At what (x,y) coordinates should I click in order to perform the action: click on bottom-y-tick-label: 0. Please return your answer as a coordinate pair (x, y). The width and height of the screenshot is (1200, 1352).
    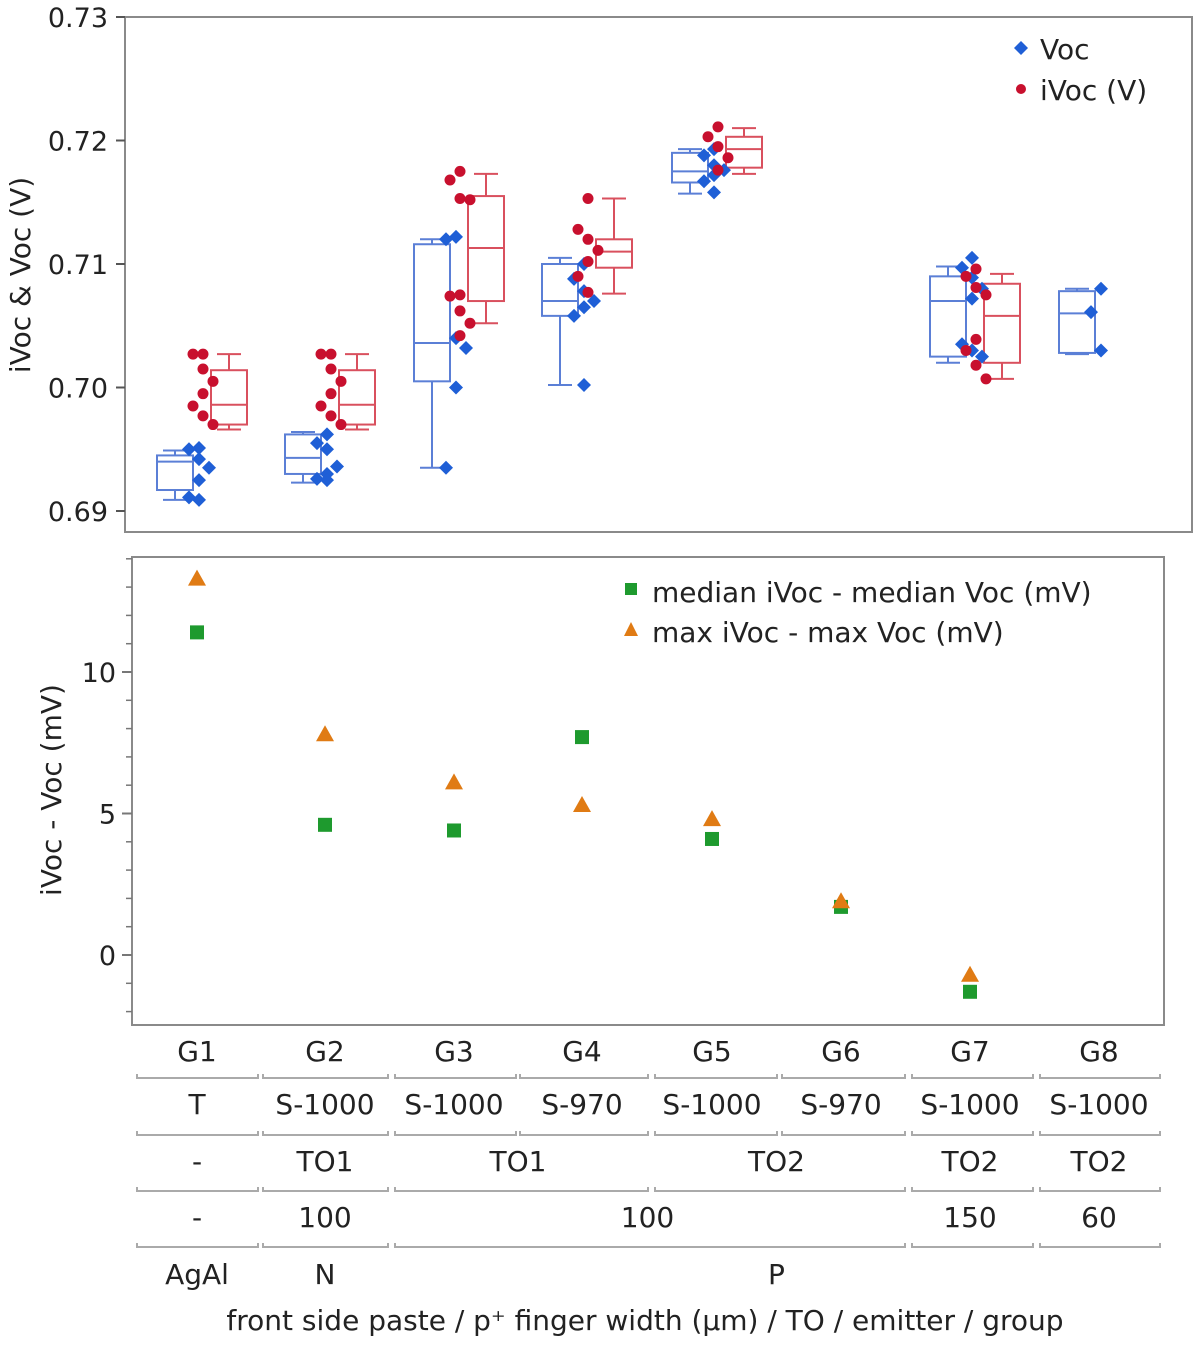
    Looking at the image, I should click on (107, 956).